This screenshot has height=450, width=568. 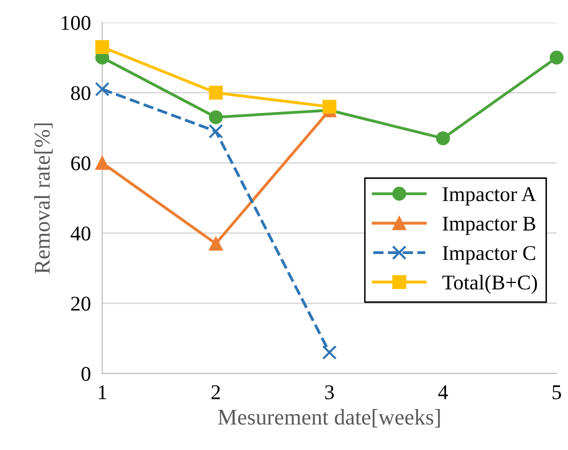 I want to click on x-tick-label: 2, so click(x=216, y=392).